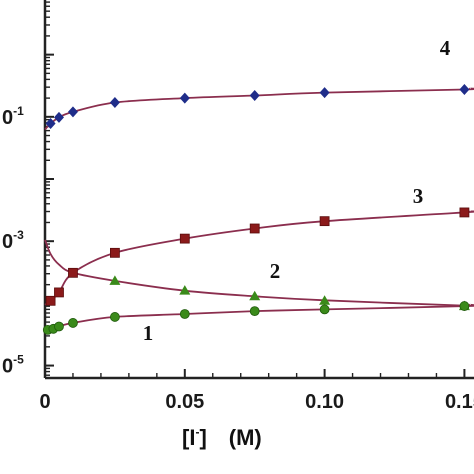 The image size is (474, 474). Describe the element at coordinates (324, 402) in the screenshot. I see `x-tick-label: 0.10` at that location.